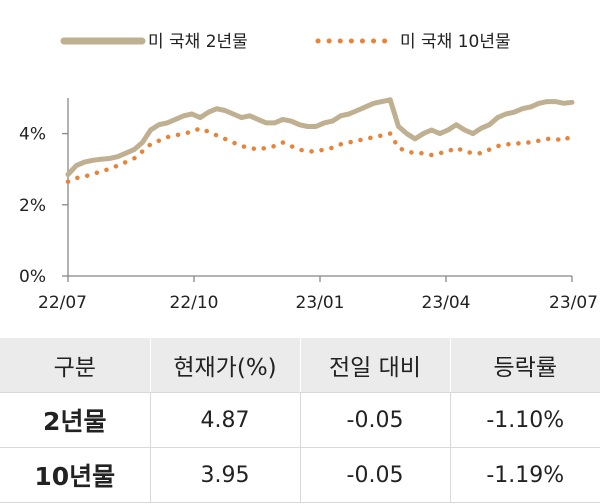  Describe the element at coordinates (225, 475) in the screenshot. I see `price-cell: 3.95` at that location.